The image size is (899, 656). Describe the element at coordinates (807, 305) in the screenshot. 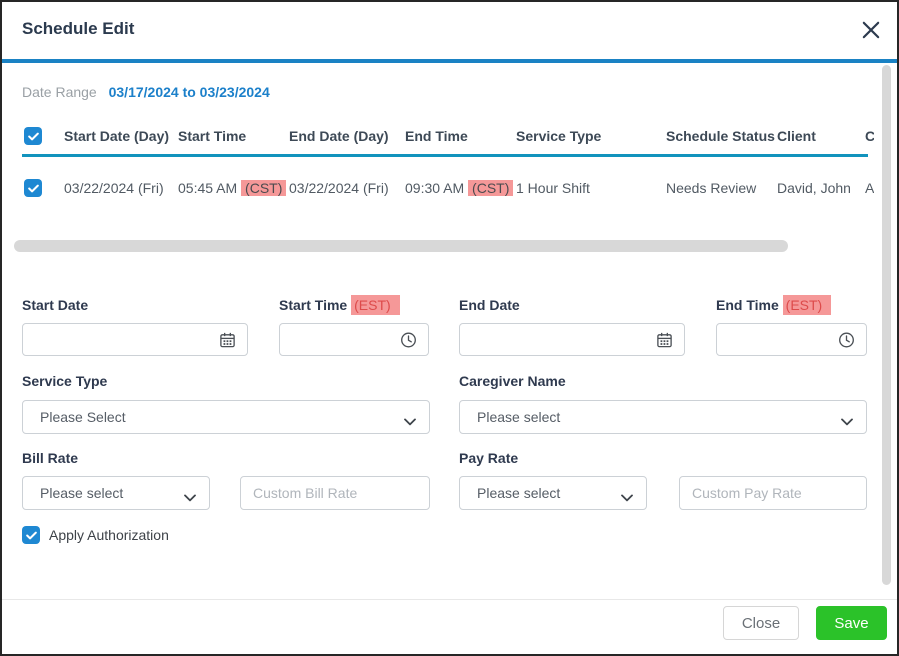

I see `end-time-tz-highlight: (EST)` at that location.